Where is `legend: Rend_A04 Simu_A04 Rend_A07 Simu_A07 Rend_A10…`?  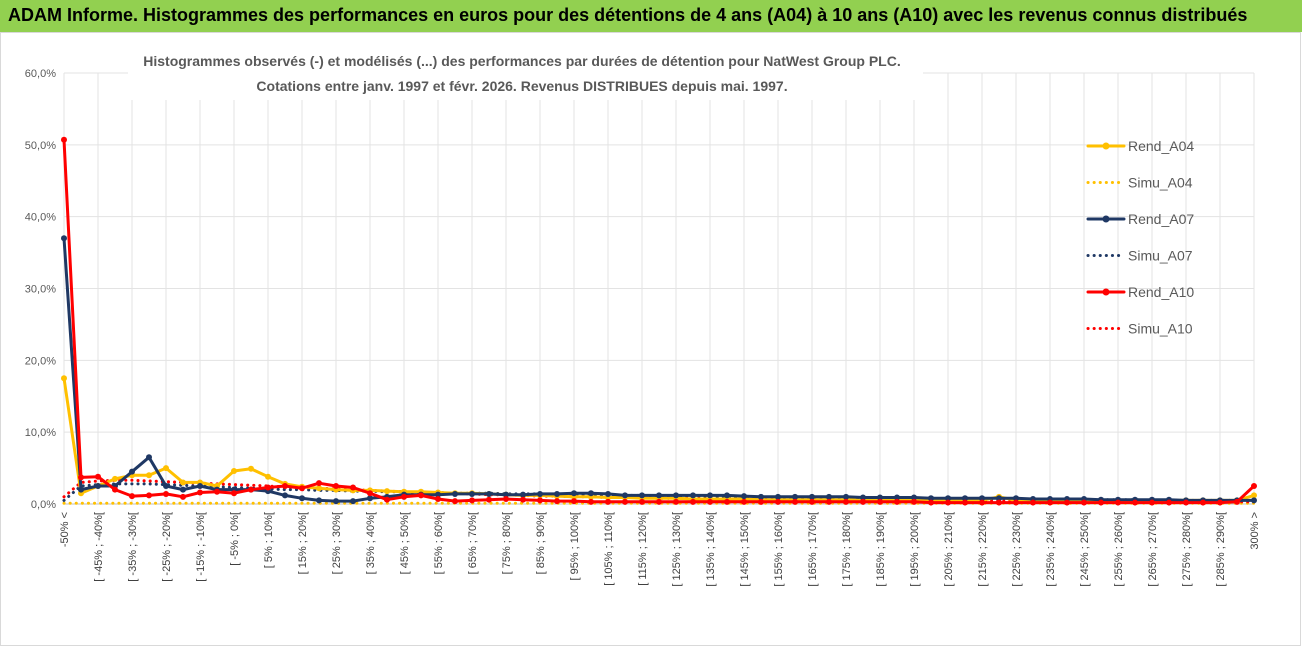
legend: Rend_A04 Simu_A04 Rend_A07 Simu_A07 Rend_A10… is located at coordinates (1140, 237).